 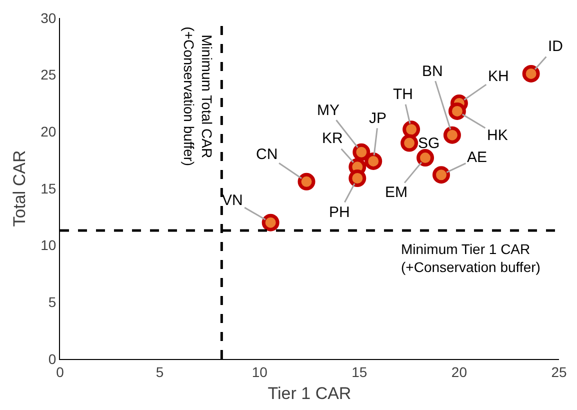 I want to click on y-tick-label: 0, so click(x=52, y=358).